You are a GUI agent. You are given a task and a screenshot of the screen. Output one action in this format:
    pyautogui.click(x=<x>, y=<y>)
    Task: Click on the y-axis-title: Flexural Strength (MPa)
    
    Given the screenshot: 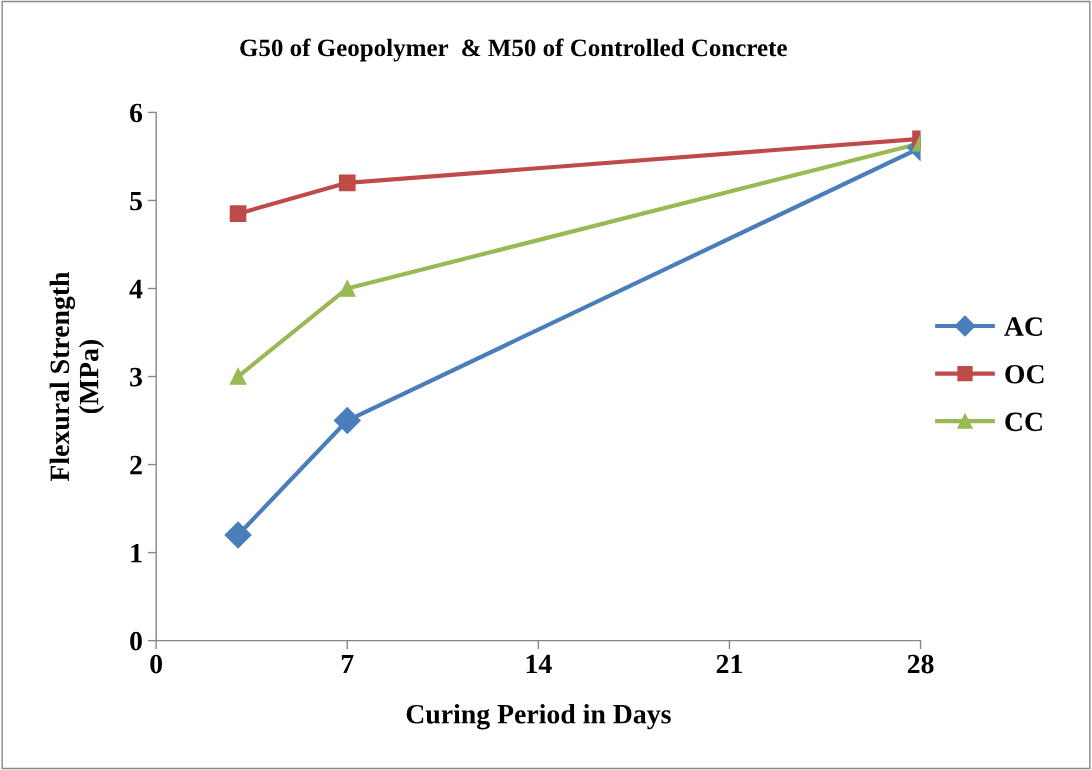 What is the action you would take?
    pyautogui.click(x=77, y=376)
    